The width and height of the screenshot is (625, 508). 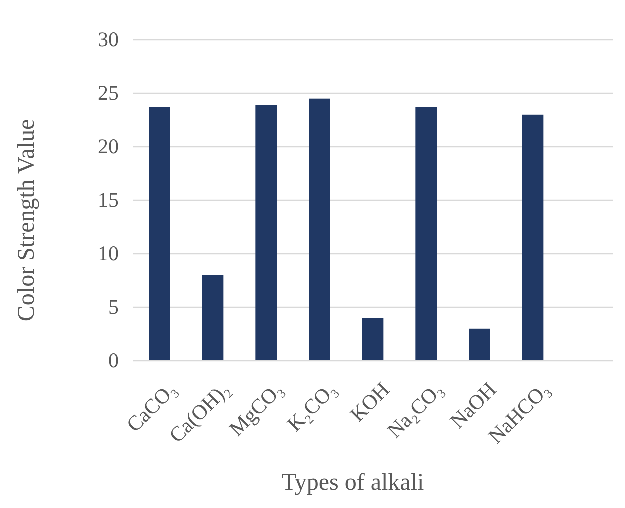 I want to click on y-tick-label: 0, so click(x=113, y=360).